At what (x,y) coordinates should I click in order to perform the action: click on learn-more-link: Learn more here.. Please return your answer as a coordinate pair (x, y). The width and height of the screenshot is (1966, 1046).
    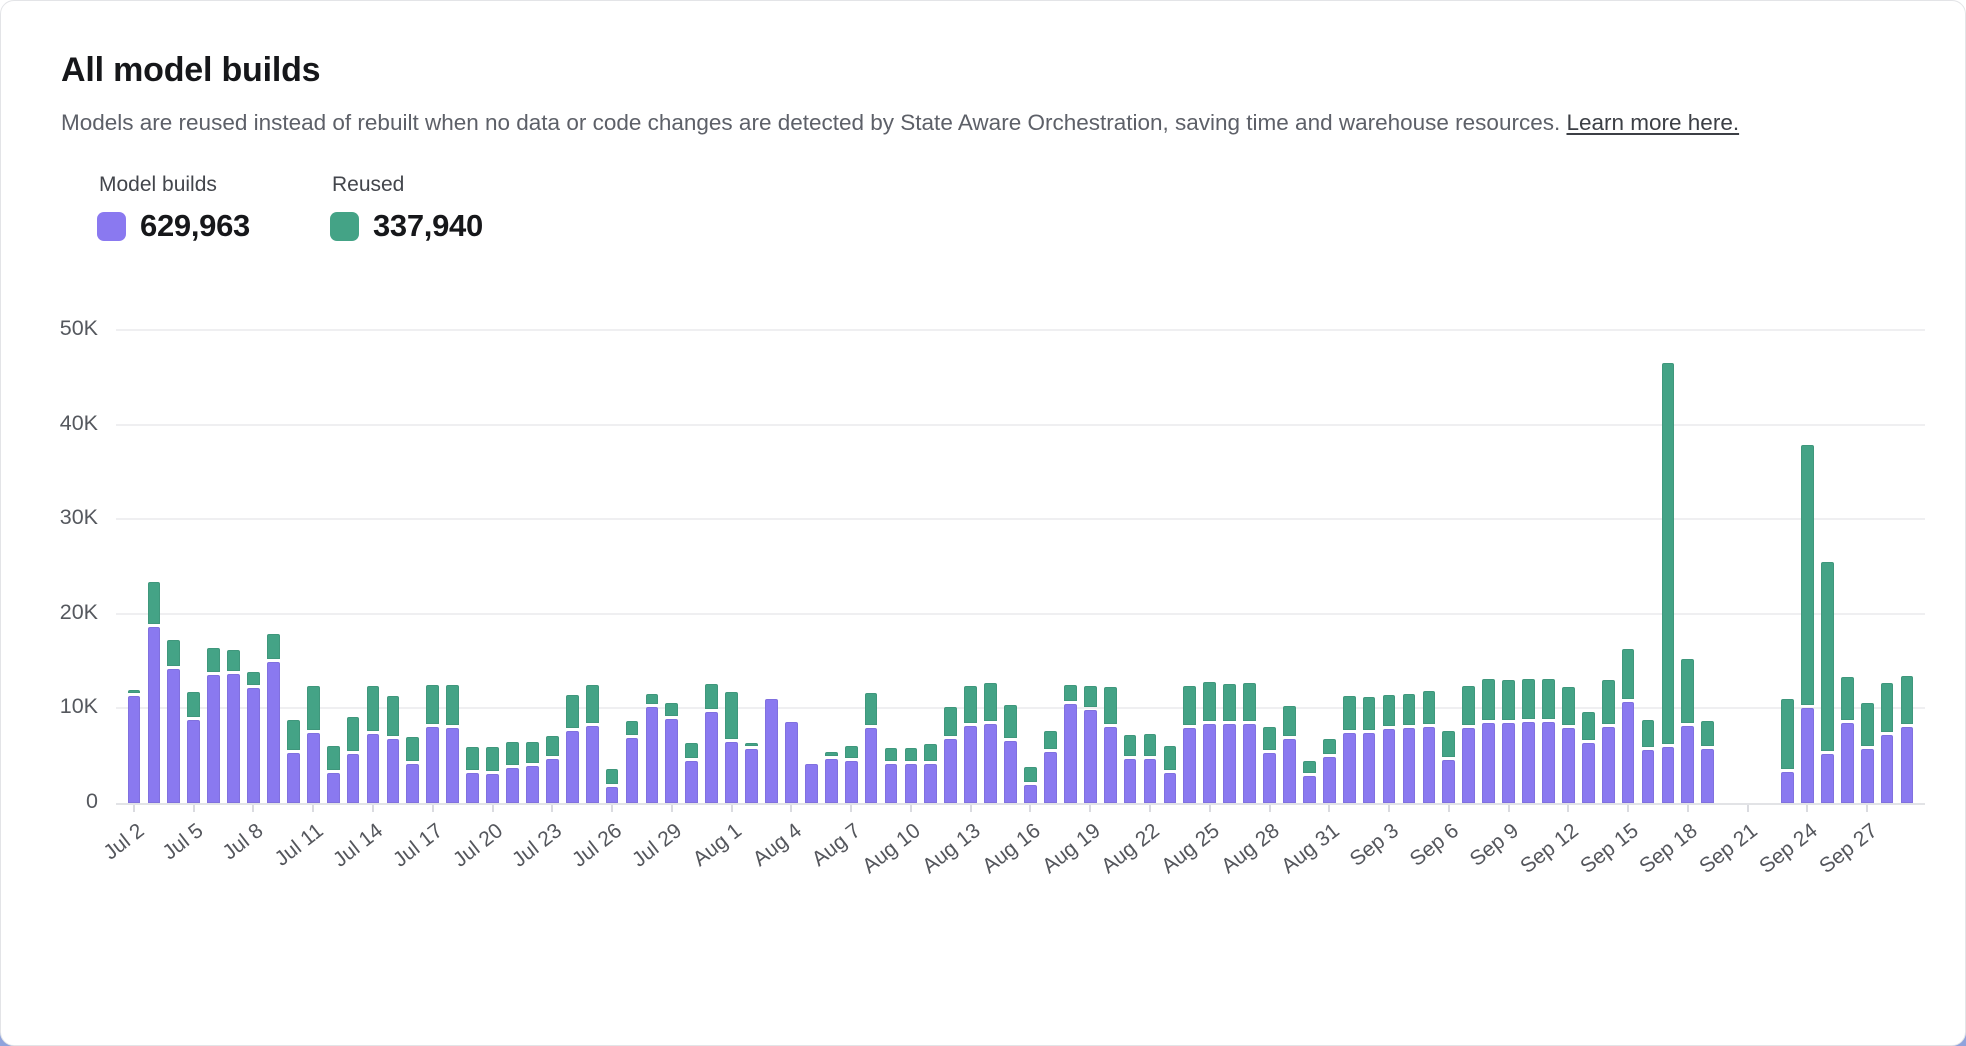
    Looking at the image, I should click on (1653, 122).